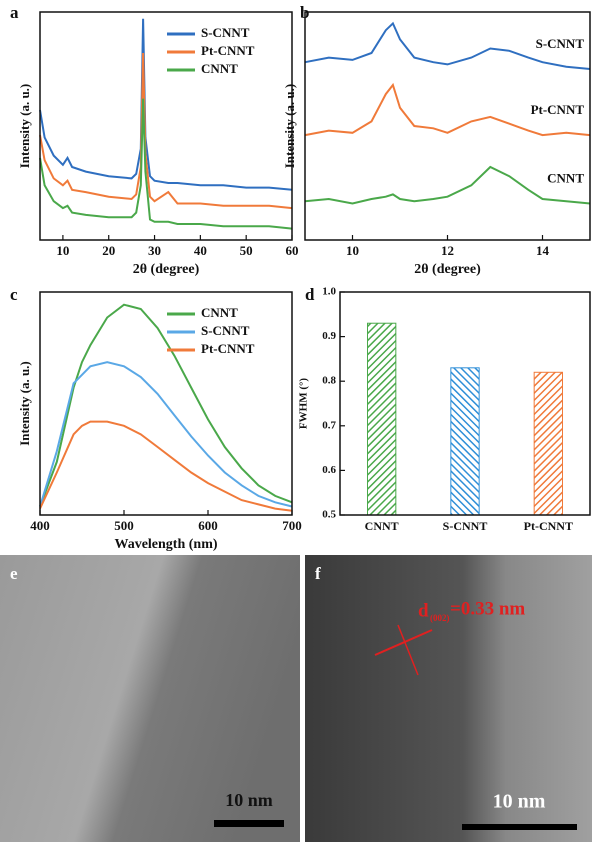  What do you see at coordinates (246, 250) in the screenshot?
I see `x-tick-label: 50` at bounding box center [246, 250].